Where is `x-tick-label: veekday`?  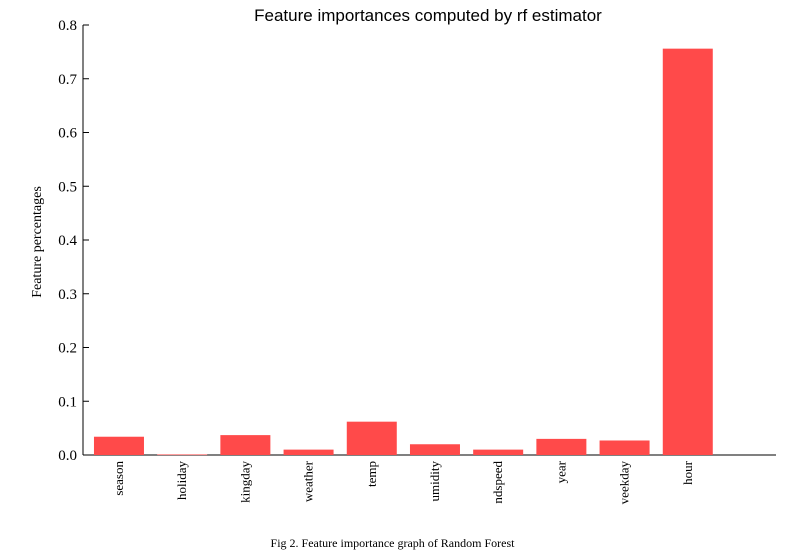 x-tick-label: veekday is located at coordinates (624, 483).